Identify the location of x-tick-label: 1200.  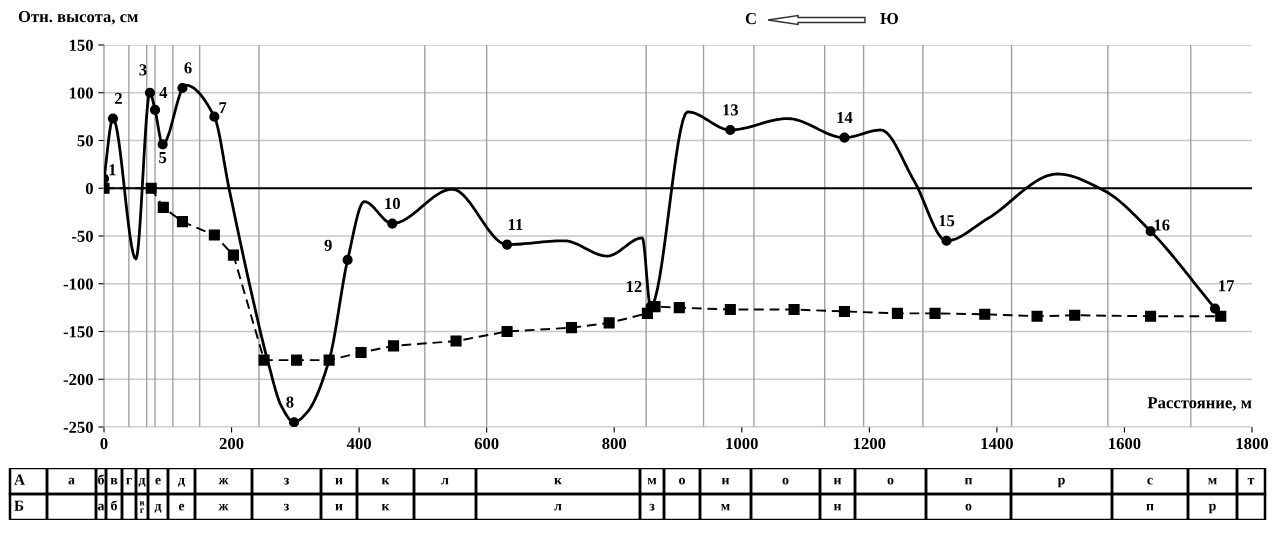
(870, 443).